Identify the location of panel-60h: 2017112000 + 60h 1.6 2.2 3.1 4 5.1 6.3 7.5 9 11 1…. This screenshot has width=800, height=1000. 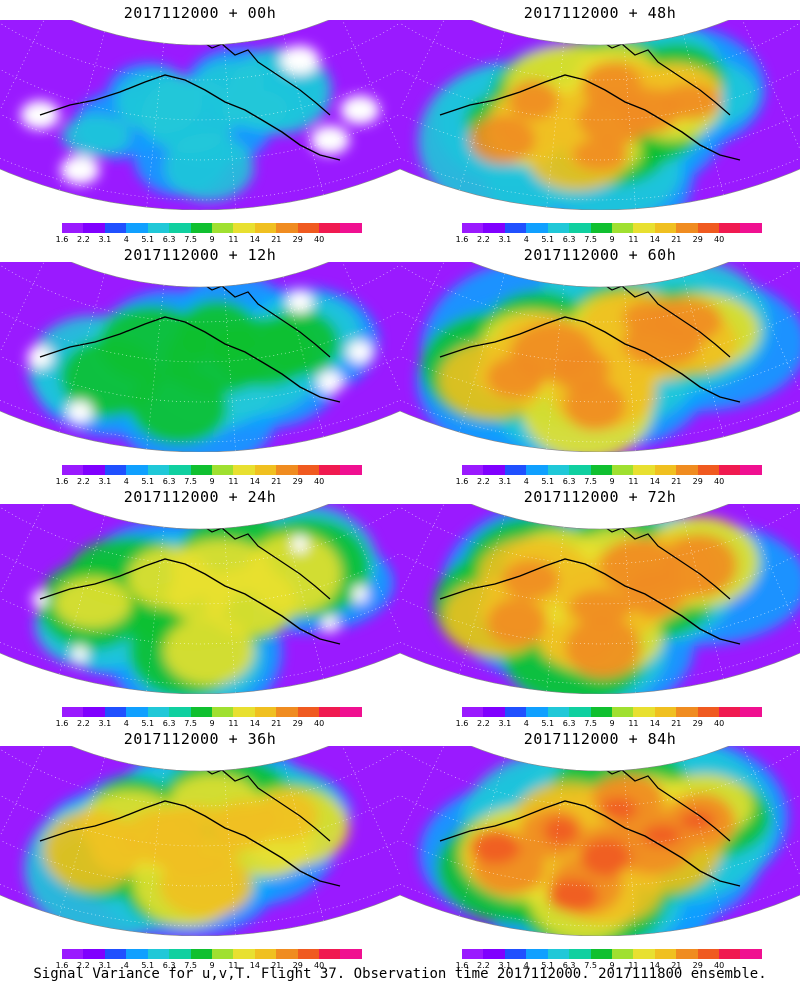
(600, 364).